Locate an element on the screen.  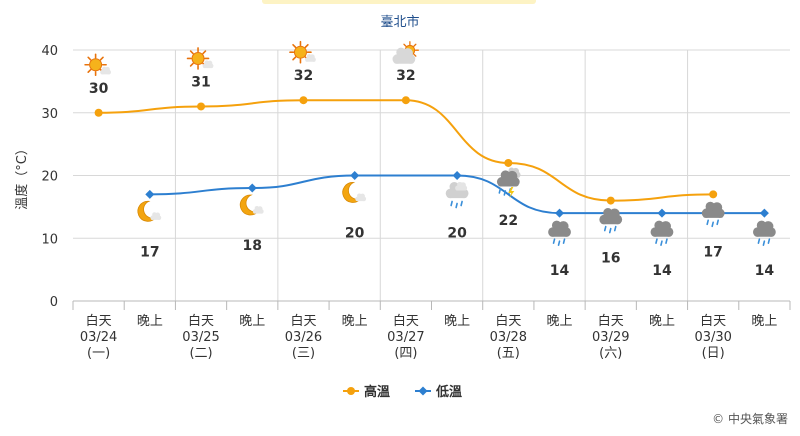
data-label: 17 is located at coordinates (149, 252).